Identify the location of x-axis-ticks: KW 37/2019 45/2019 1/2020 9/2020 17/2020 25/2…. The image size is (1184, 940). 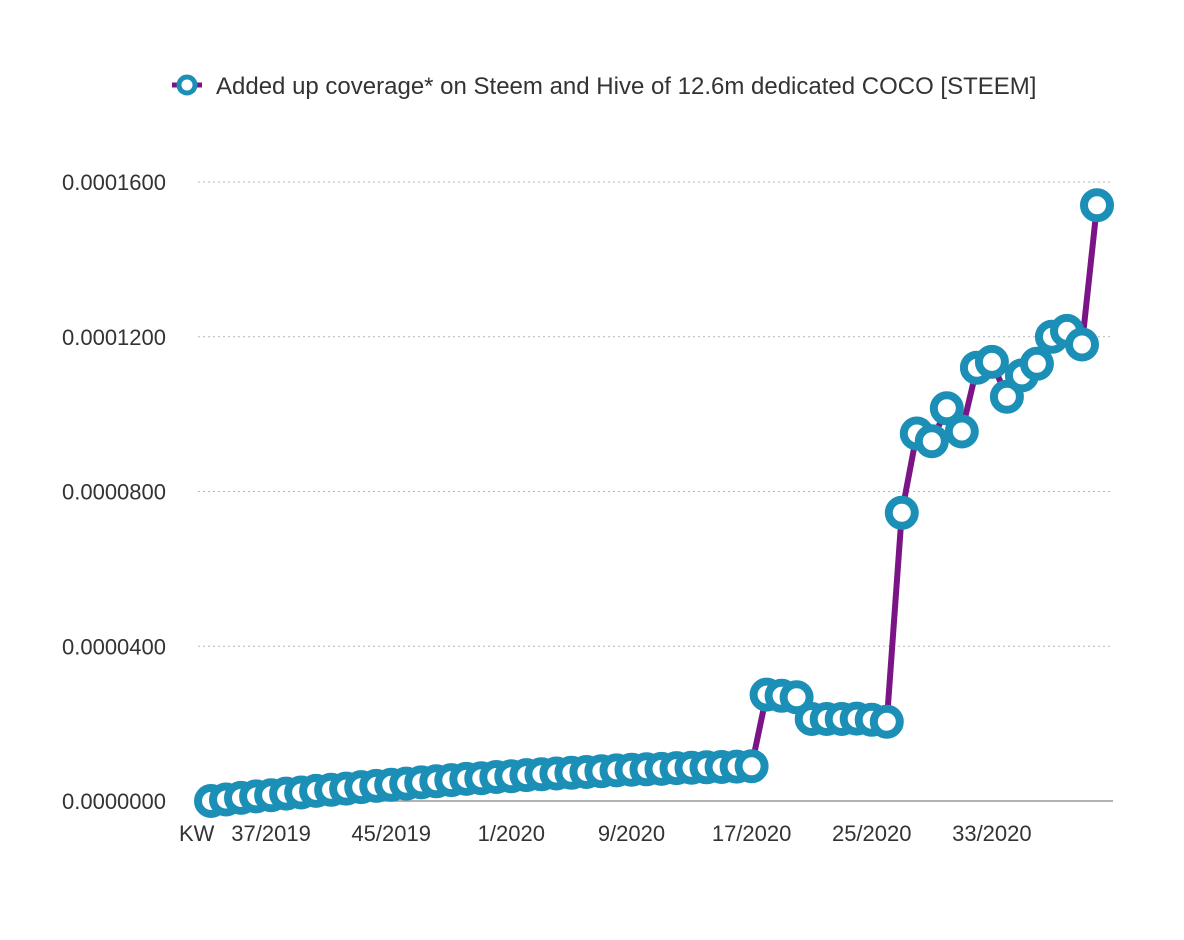
(605, 833).